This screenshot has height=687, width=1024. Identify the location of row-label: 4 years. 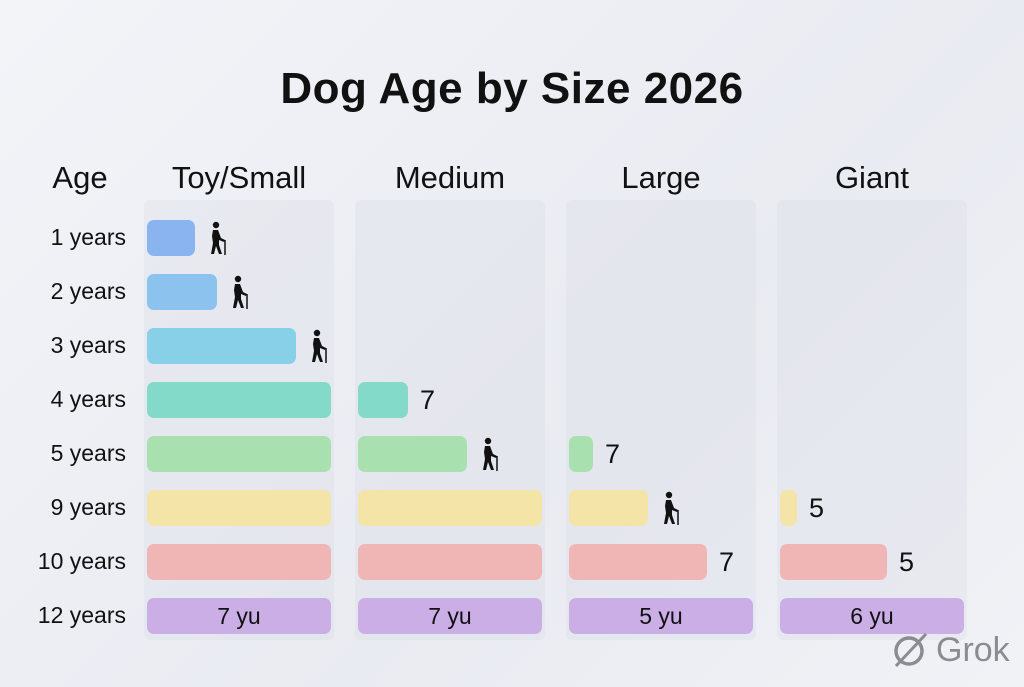
(88, 399).